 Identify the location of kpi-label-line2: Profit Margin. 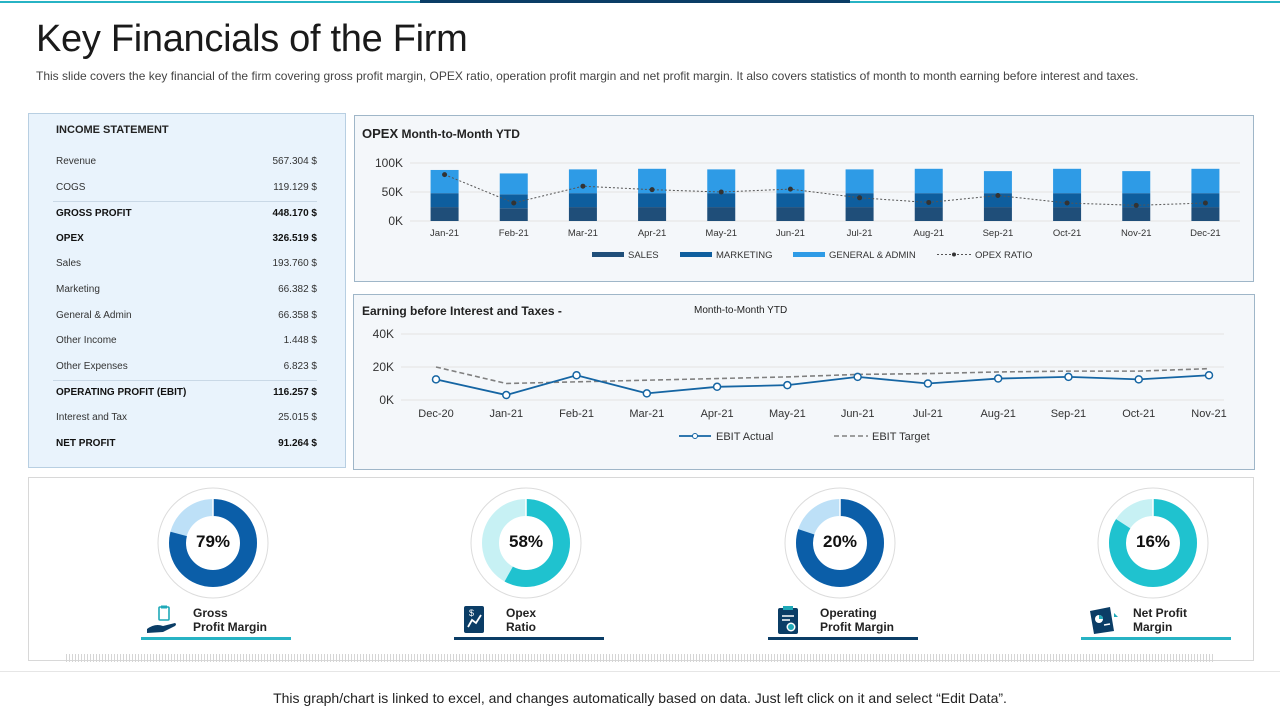
(230, 627).